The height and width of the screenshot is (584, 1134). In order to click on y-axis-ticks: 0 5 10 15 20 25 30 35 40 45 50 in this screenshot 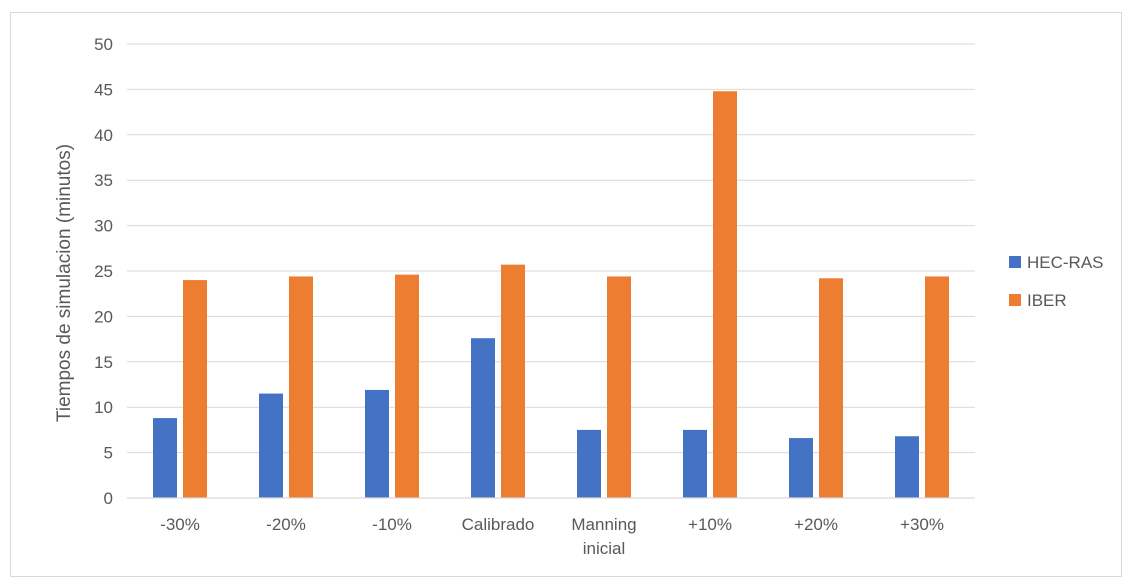, I will do `click(103, 271)`.